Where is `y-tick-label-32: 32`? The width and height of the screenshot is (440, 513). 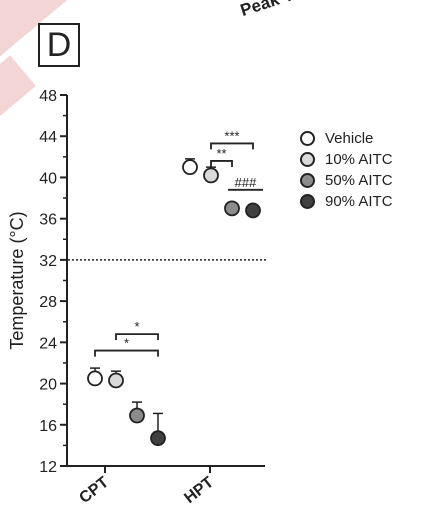
y-tick-label-32: 32 is located at coordinates (48, 261).